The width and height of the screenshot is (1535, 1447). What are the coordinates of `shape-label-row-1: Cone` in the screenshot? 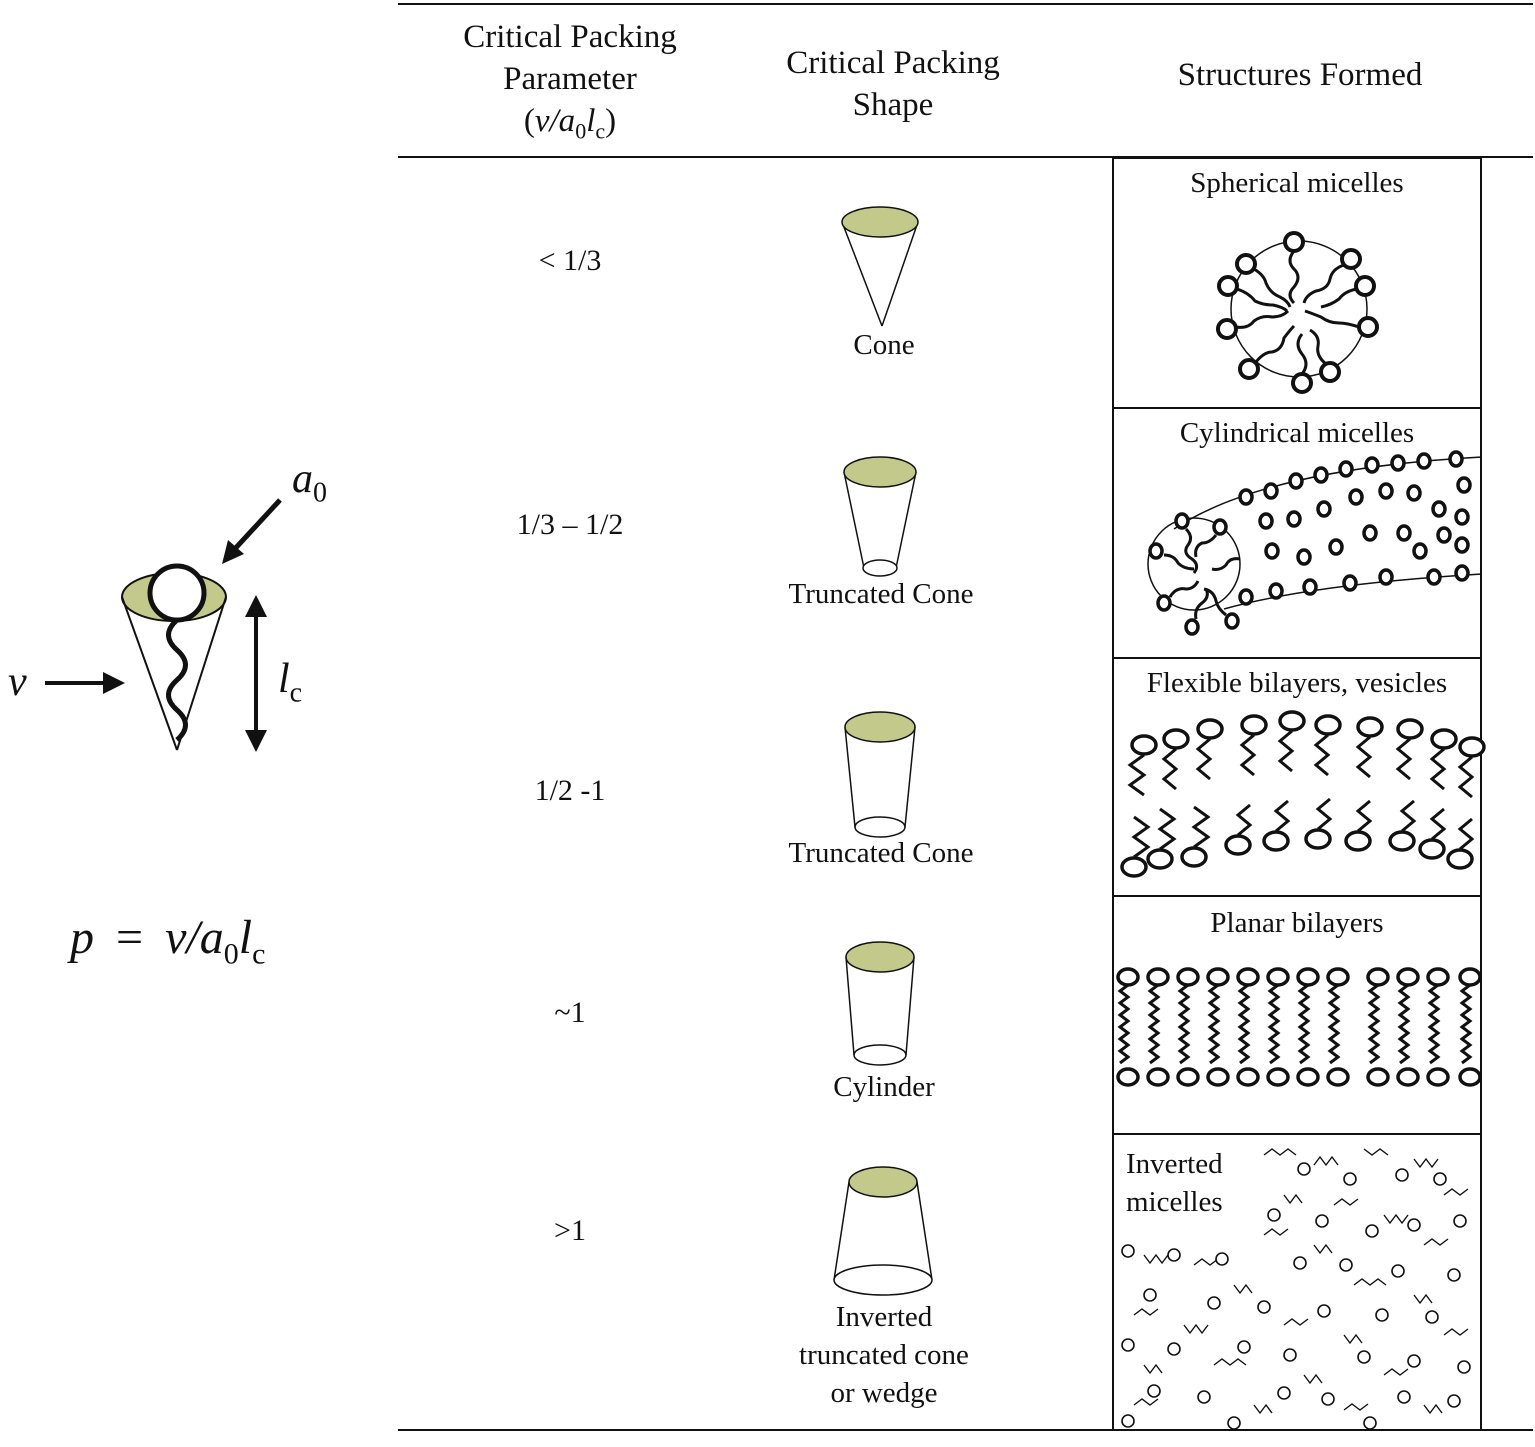 It's located at (884, 345).